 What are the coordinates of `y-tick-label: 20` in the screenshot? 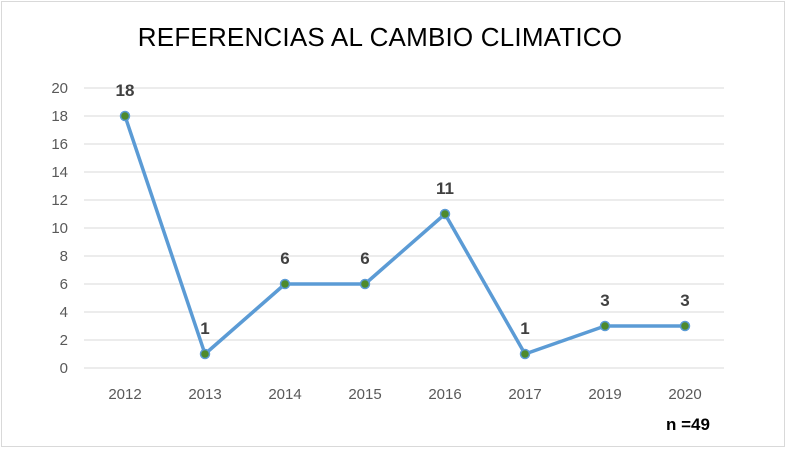 It's located at (59, 88).